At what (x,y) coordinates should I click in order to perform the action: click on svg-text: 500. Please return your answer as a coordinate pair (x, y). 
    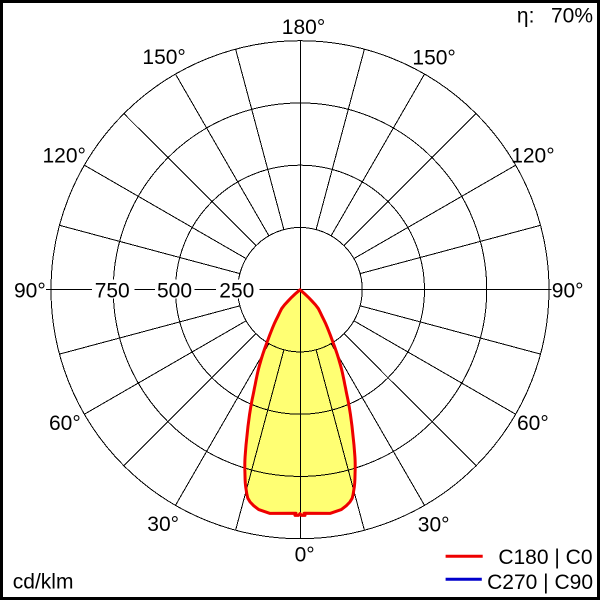
    Looking at the image, I should click on (174, 291).